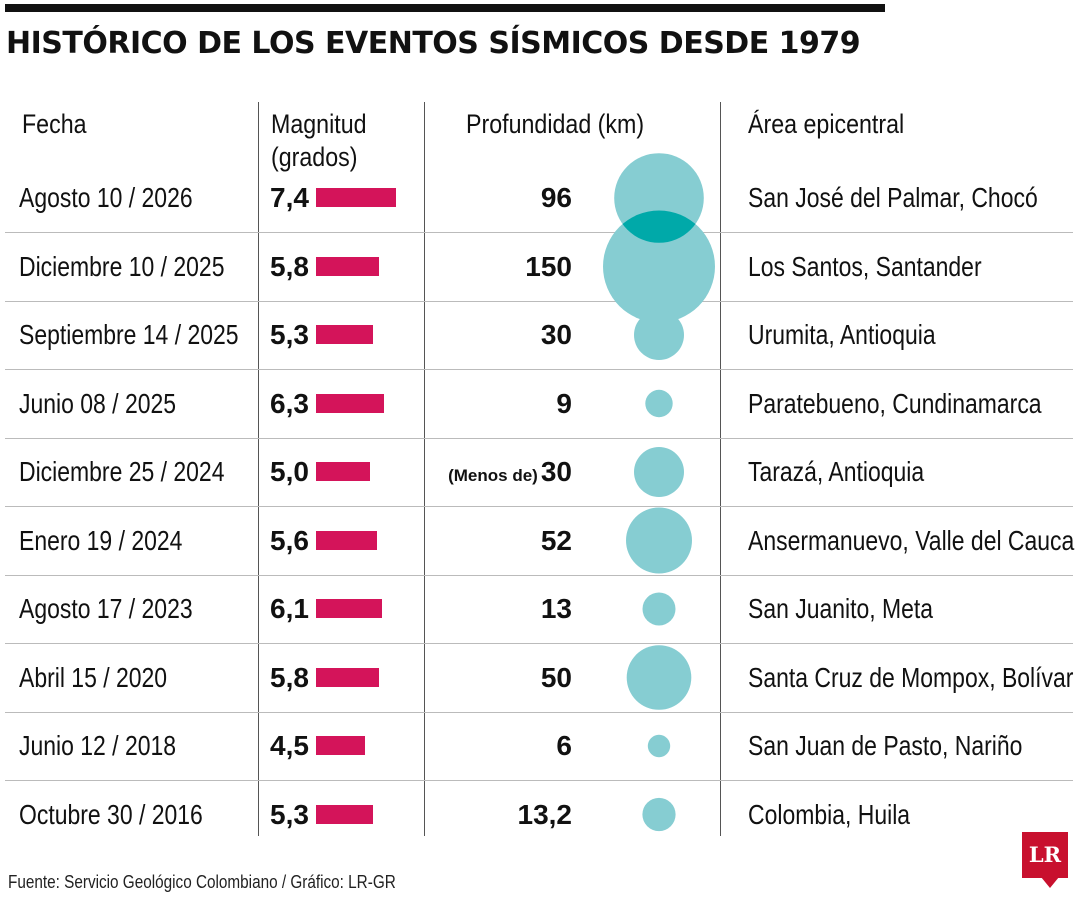  What do you see at coordinates (555, 124) in the screenshot?
I see `column-header-profundidad: Profundidad (km)` at bounding box center [555, 124].